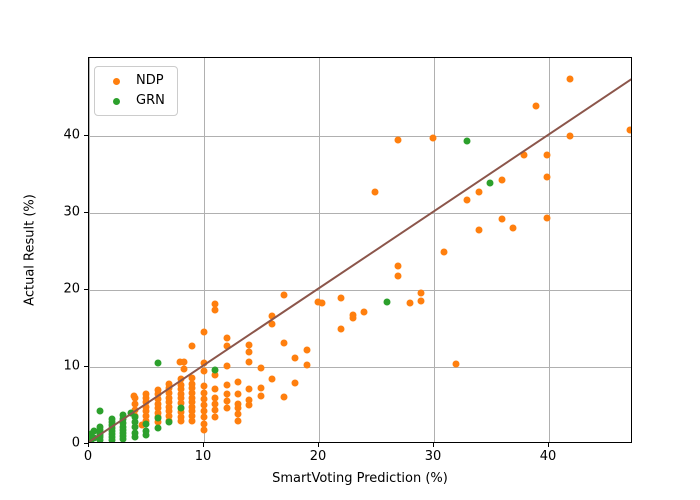 The height and width of the screenshot is (500, 700). I want to click on x-tick-label-20: 20, so click(318, 456).